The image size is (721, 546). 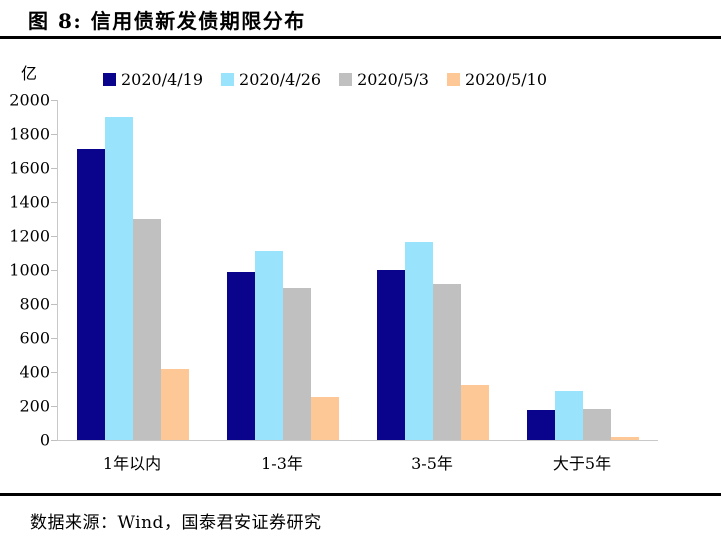 I want to click on y-axis: 0 200 400 600 800 1000 1200 1400 1600 1800 2000, so click(x=28, y=270).